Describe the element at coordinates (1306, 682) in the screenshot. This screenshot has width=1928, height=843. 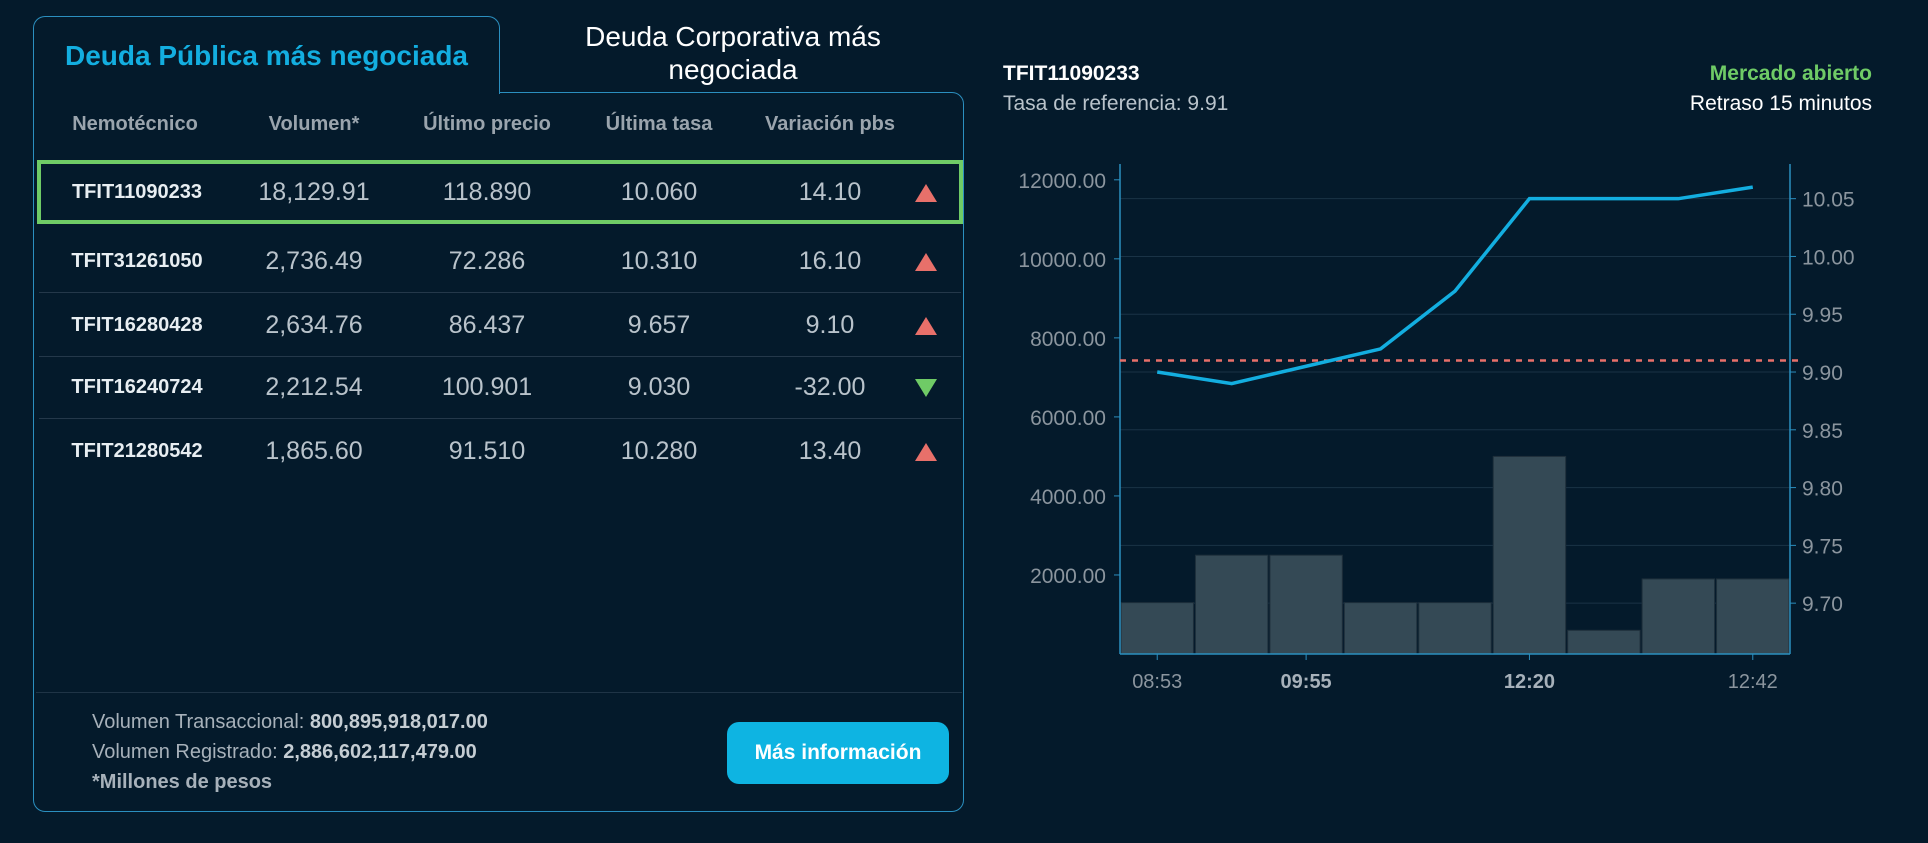
I see `x-tick-label: 09:55` at that location.